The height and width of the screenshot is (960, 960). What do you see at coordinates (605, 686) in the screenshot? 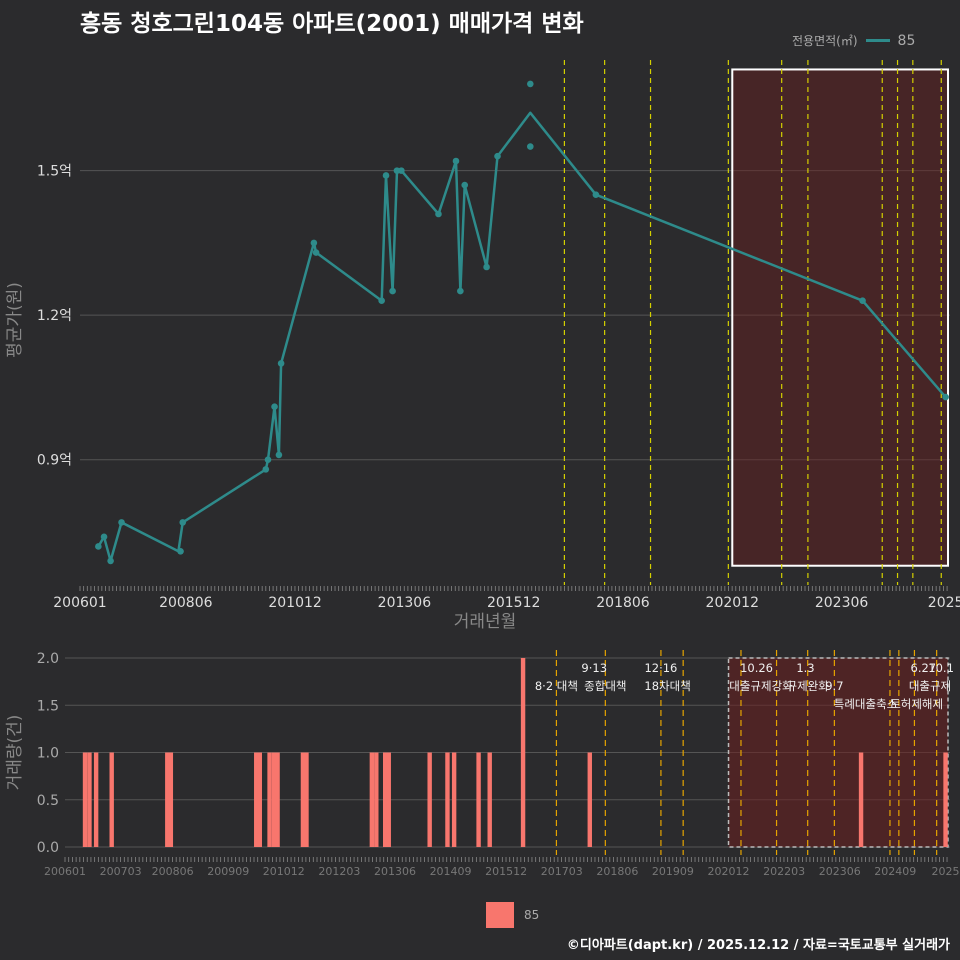
I see `policy-annotation: 종합대책` at bounding box center [605, 686].